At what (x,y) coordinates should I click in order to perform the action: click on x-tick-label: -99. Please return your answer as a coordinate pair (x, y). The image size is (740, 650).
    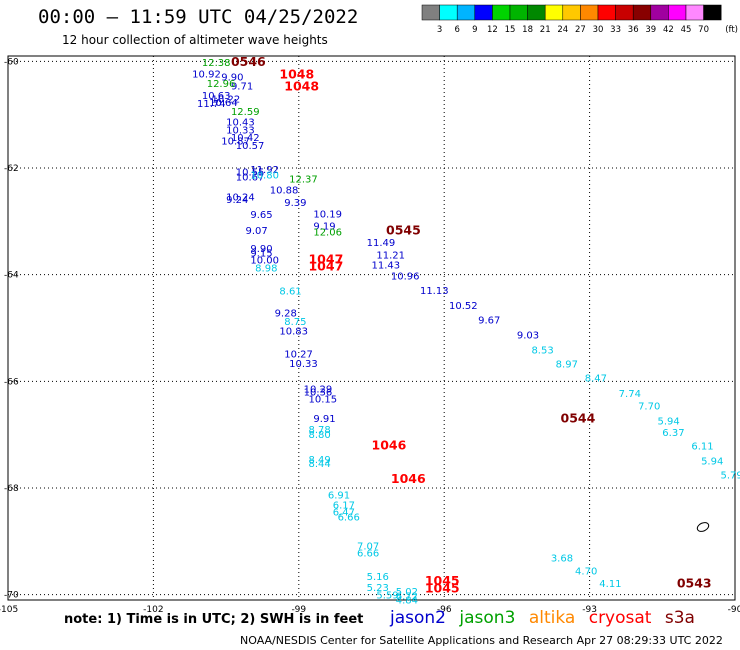
    Looking at the image, I should click on (298, 610).